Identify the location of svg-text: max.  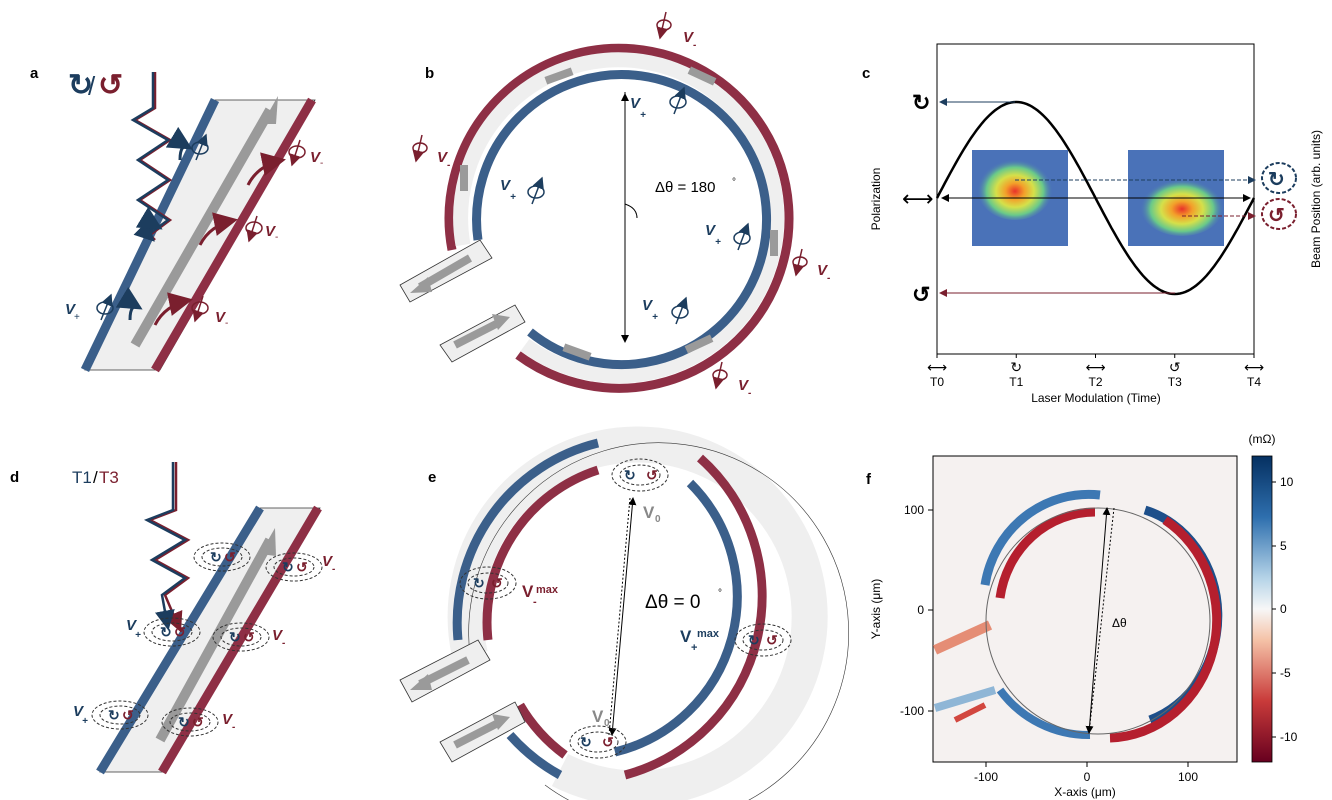
(547, 590).